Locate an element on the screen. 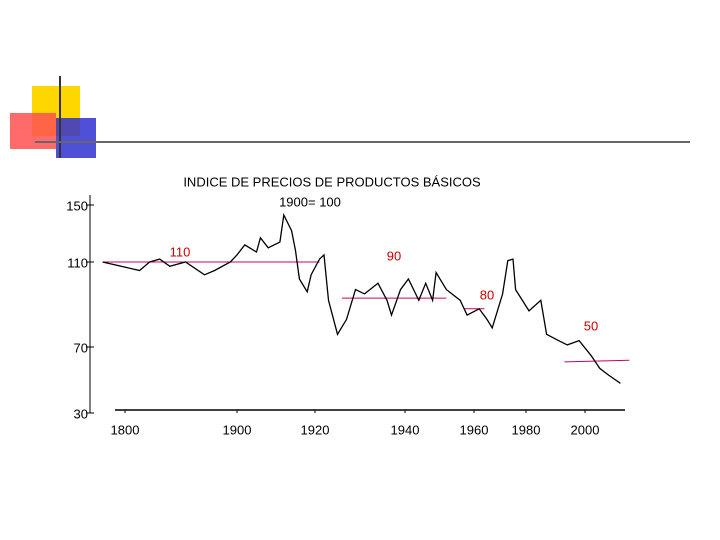  reference-line is located at coordinates (597, 361).